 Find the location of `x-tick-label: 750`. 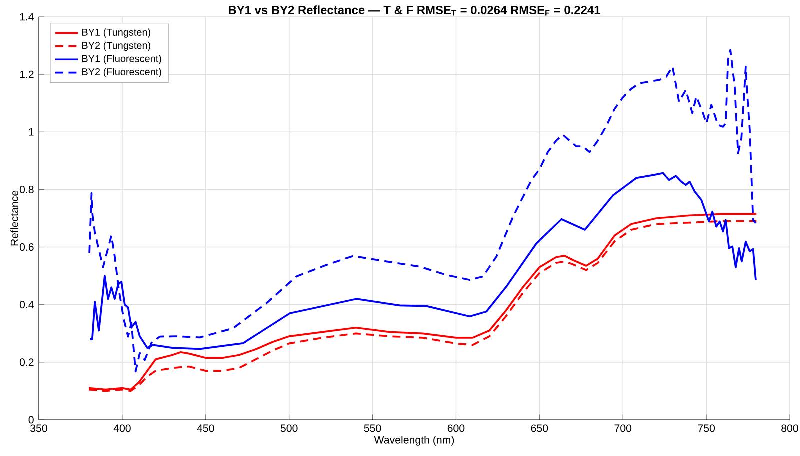

x-tick-label: 750 is located at coordinates (707, 428).